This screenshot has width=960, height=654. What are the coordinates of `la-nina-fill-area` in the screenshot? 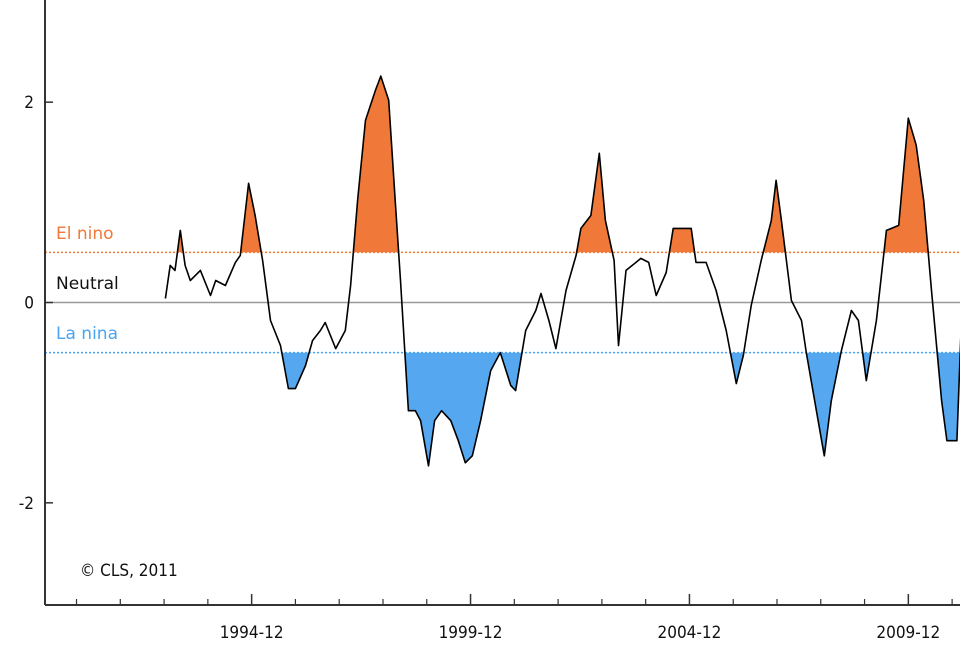 It's located at (562, 409).